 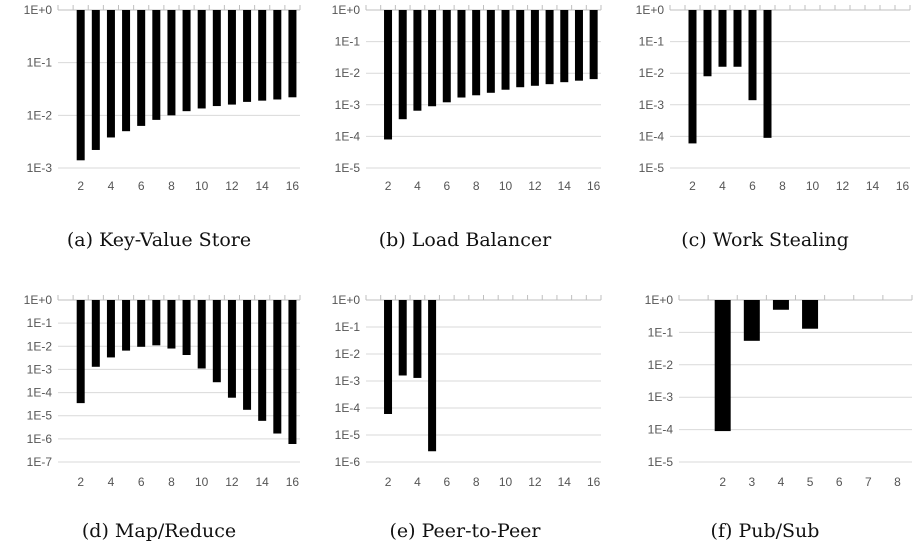 I want to click on y-tick-label: 1E-6, so click(x=40, y=439).